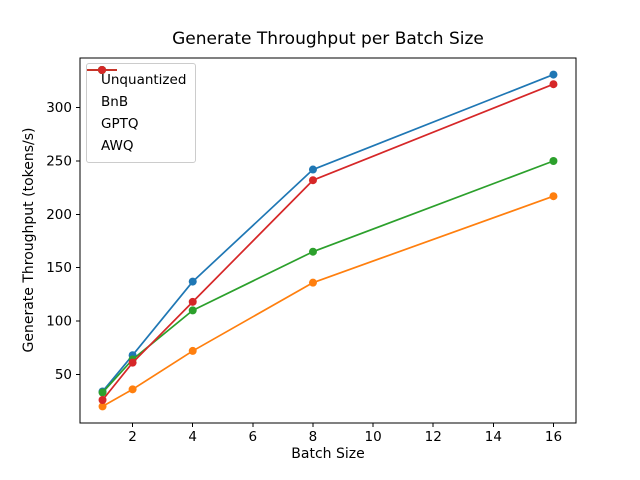 The image size is (640, 480). I want to click on x-tick-label: 14, so click(493, 437).